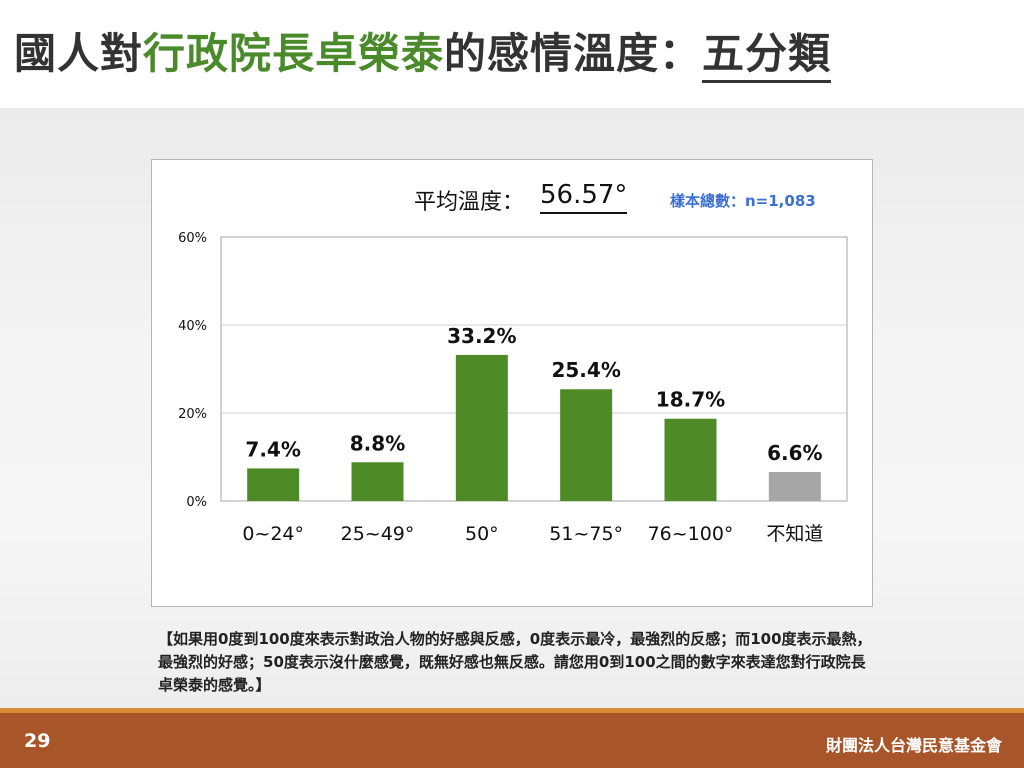 Image resolution: width=1024 pixels, height=768 pixels. Describe the element at coordinates (767, 56) in the screenshot. I see `title-suffix: 五分類` at that location.